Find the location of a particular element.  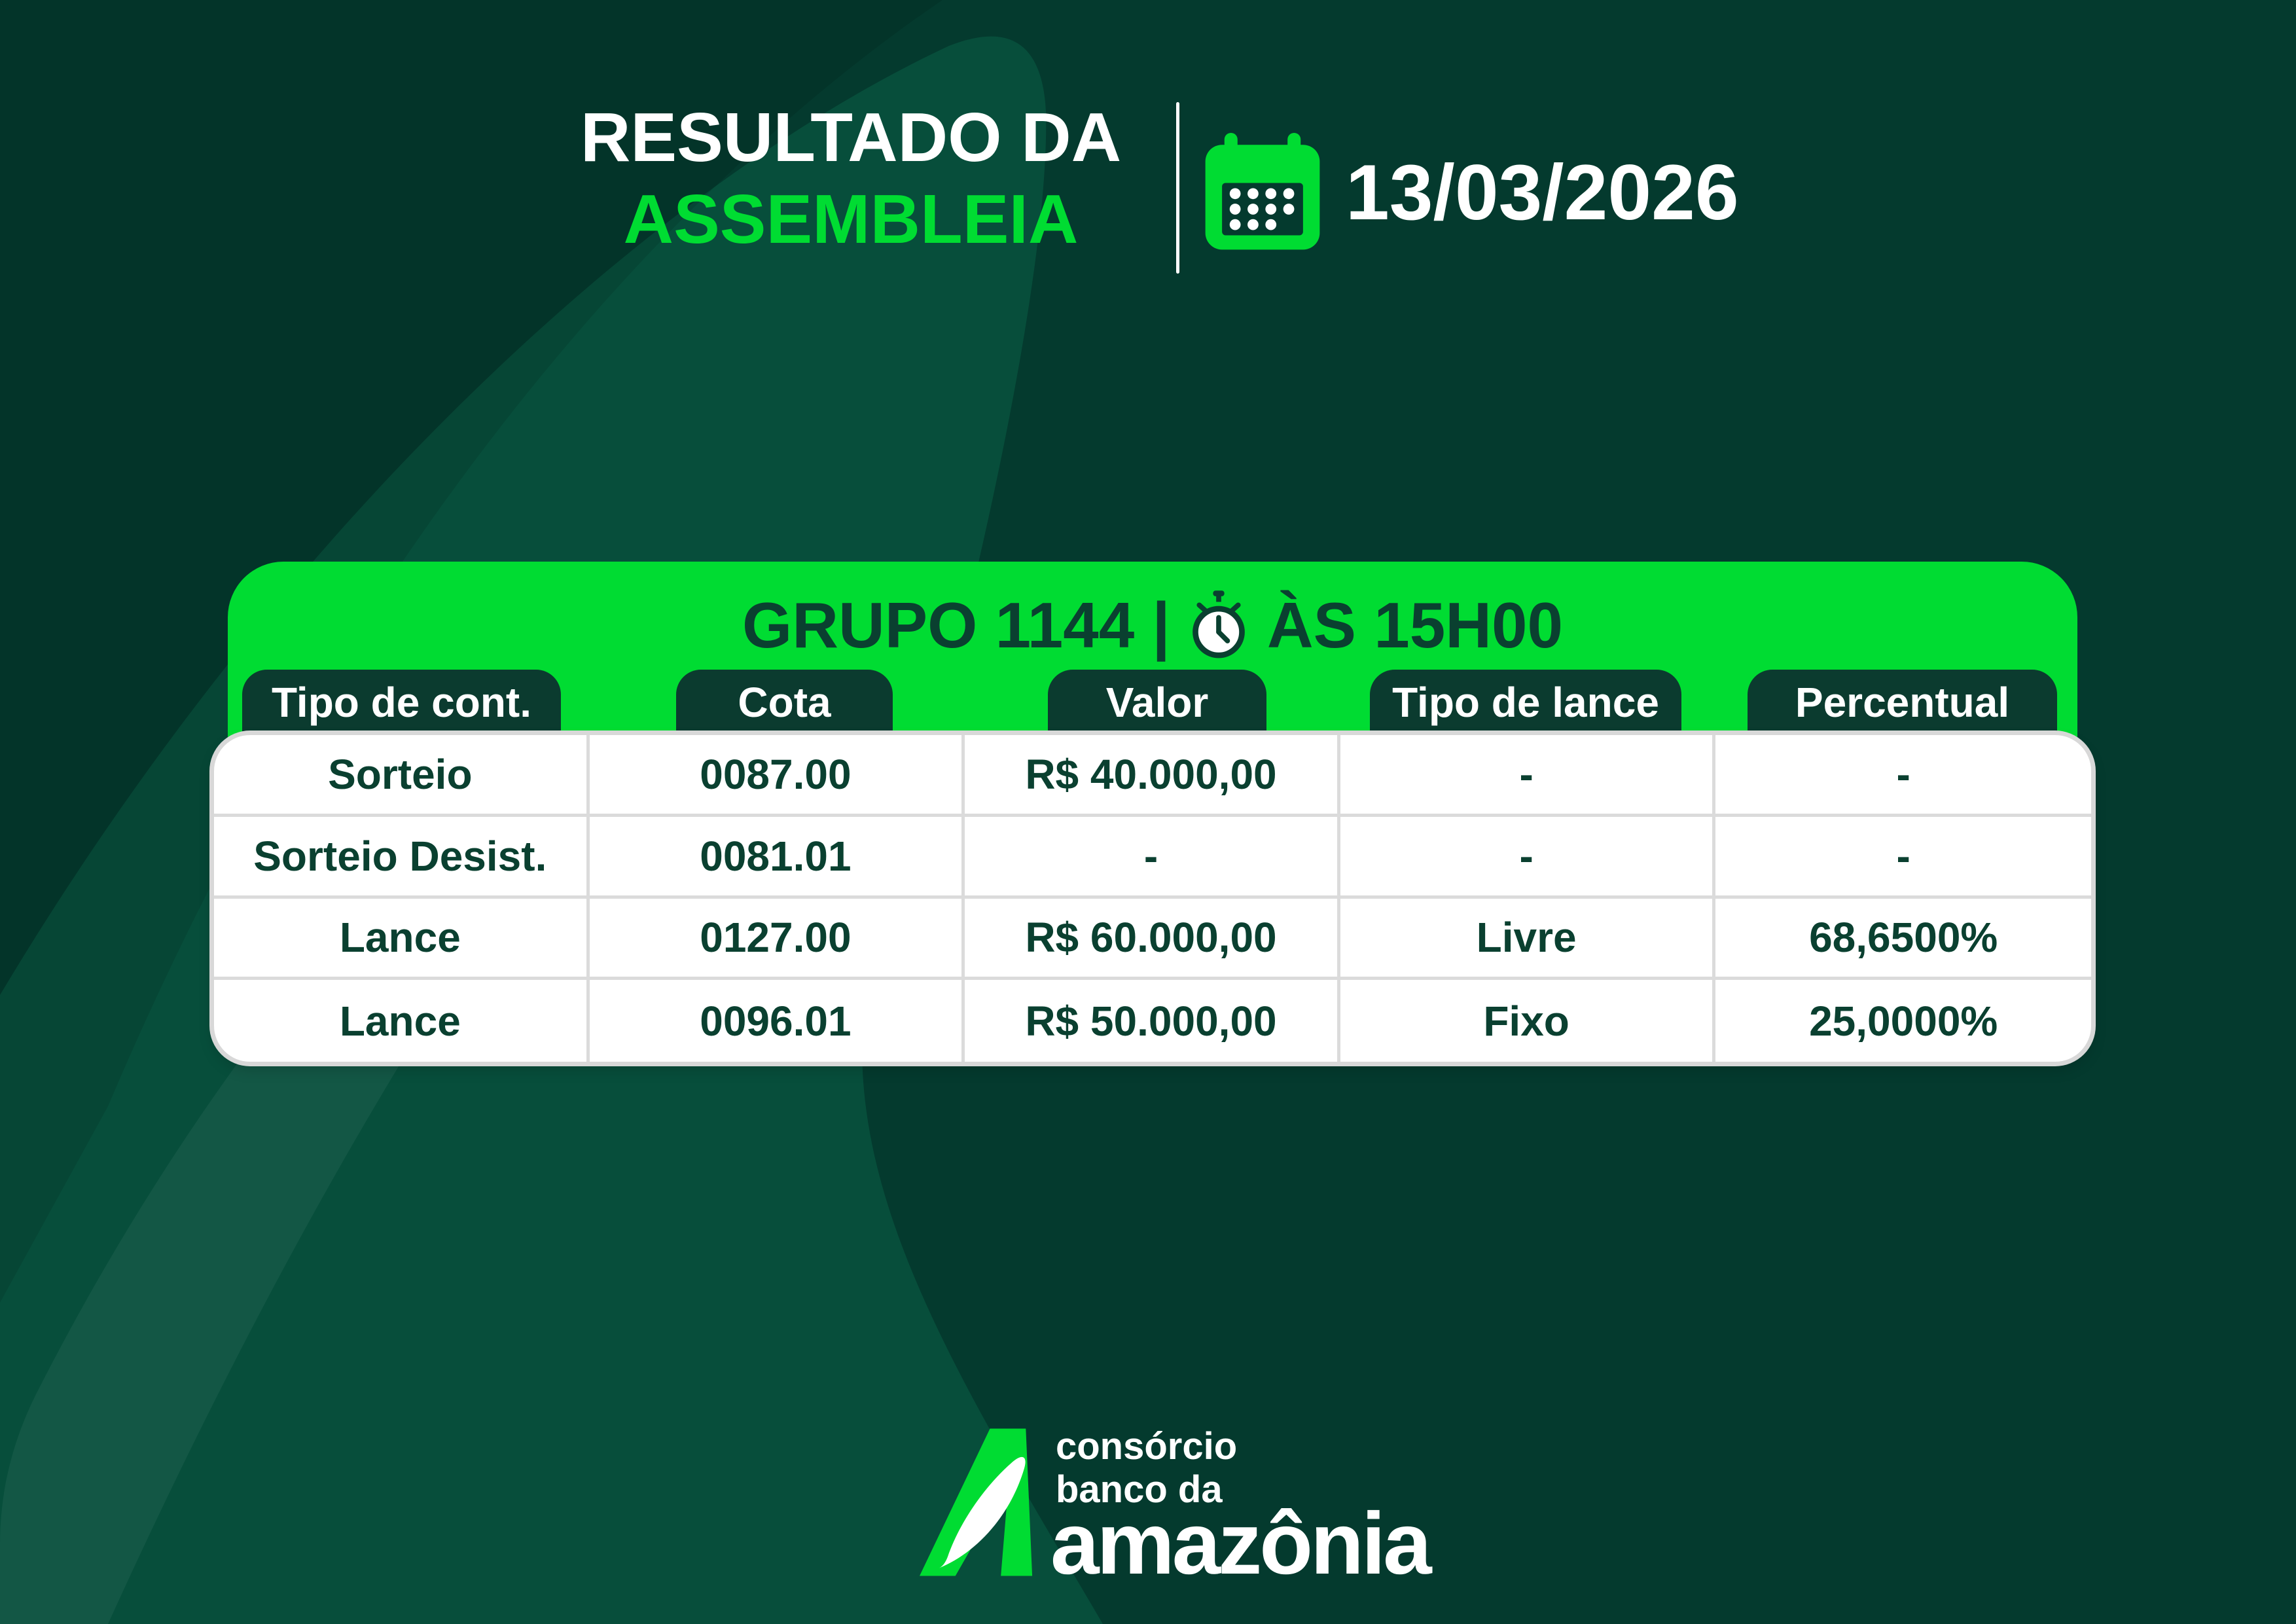

table-cell: Fixo is located at coordinates (1528, 1021).